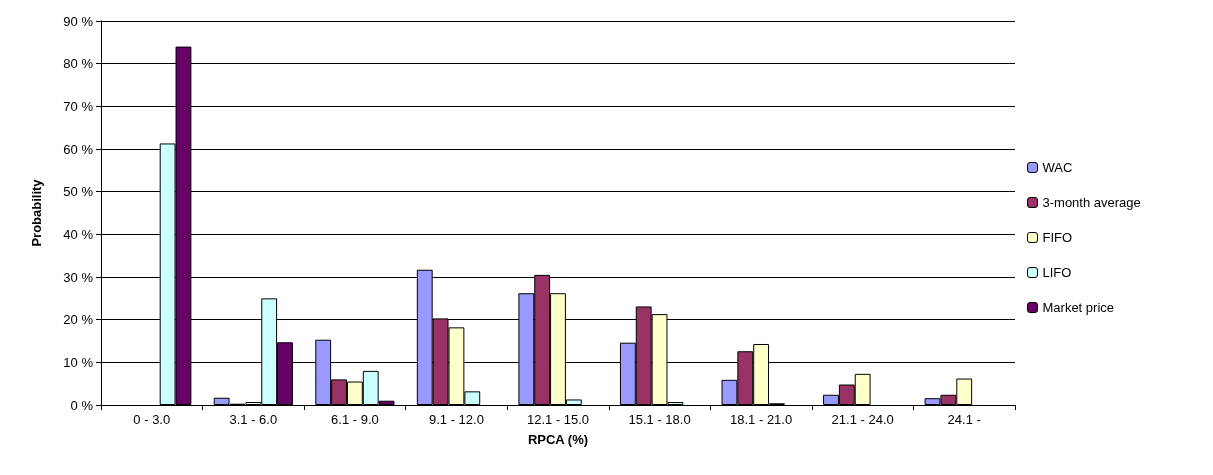 Image resolution: width=1213 pixels, height=475 pixels. Describe the element at coordinates (1057, 237) in the screenshot. I see `legend-label: FIFO` at that location.